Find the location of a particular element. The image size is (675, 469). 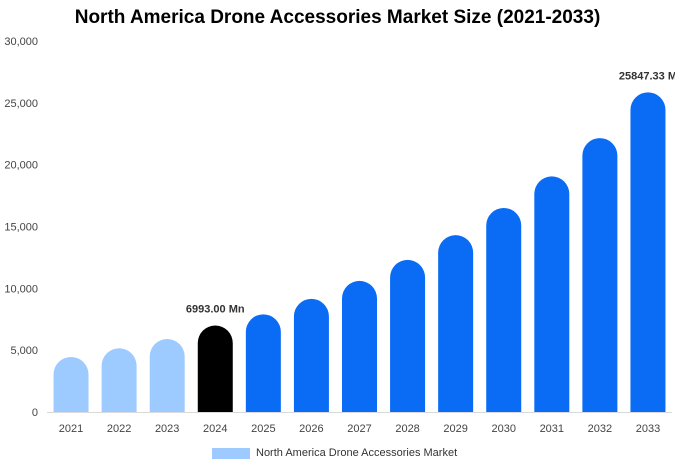

bar-2021 is located at coordinates (71, 384).